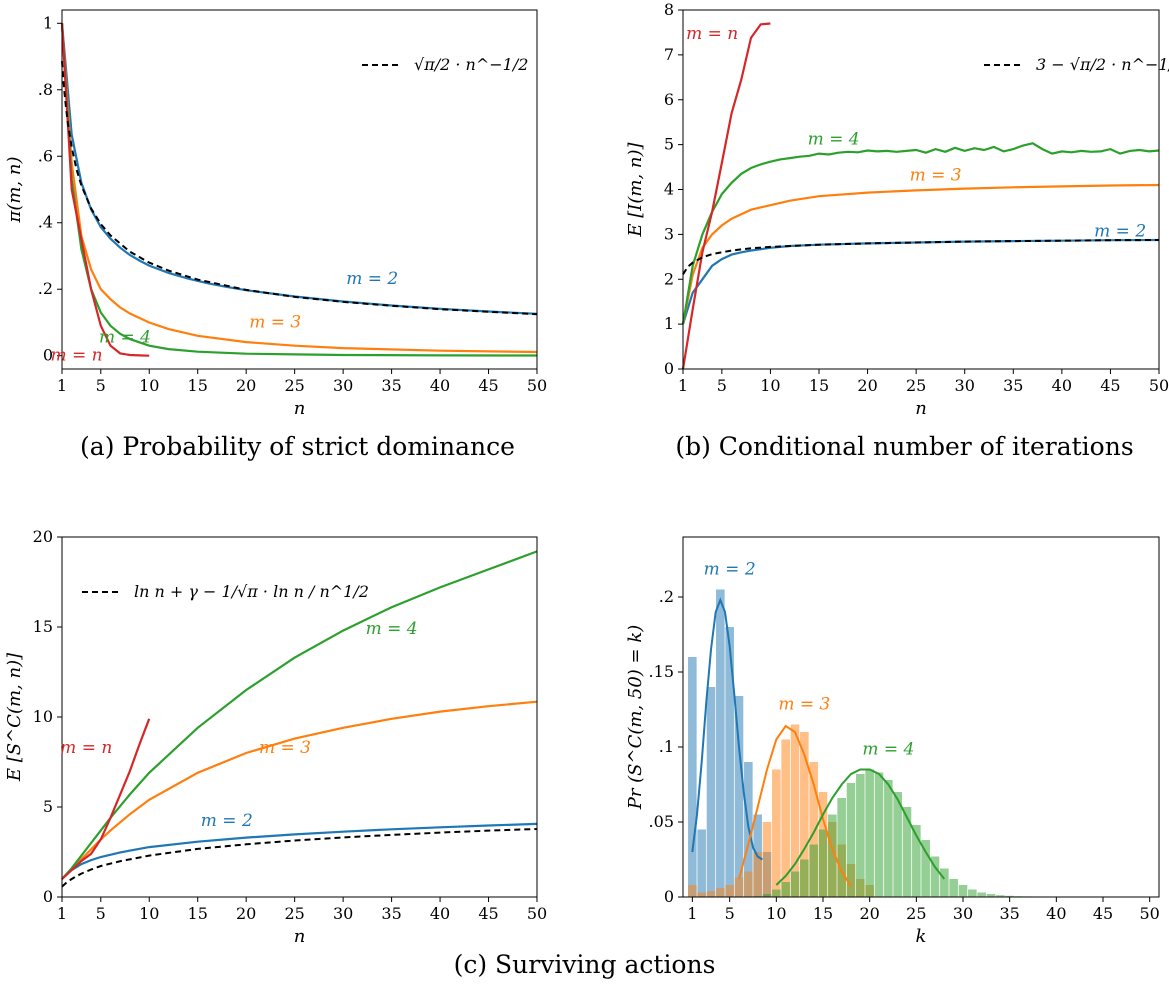  What do you see at coordinates (669, 189) in the screenshot?
I see `y-tick-label: 4` at bounding box center [669, 189].